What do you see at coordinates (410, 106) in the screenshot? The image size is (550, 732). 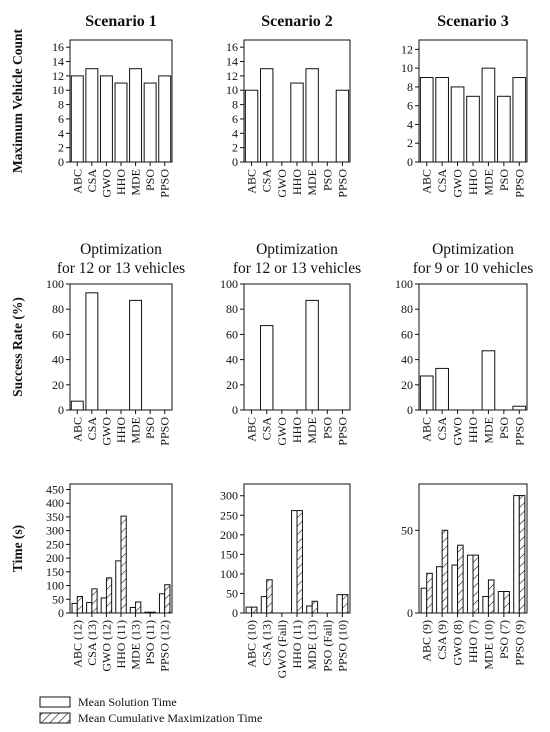 I see `y-tick-label-p13-3: 6` at bounding box center [410, 106].